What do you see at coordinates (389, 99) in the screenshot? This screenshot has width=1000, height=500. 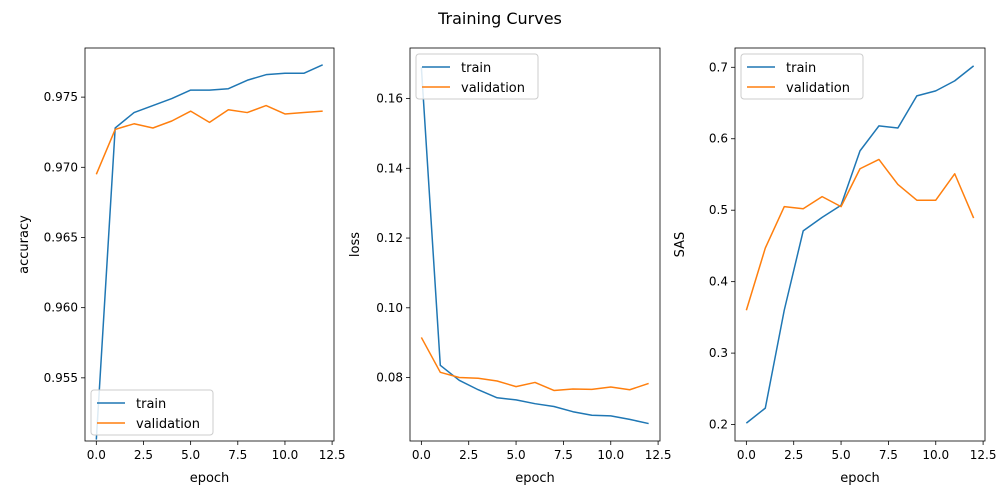 I see `y-tick-label: 0.16` at bounding box center [389, 99].